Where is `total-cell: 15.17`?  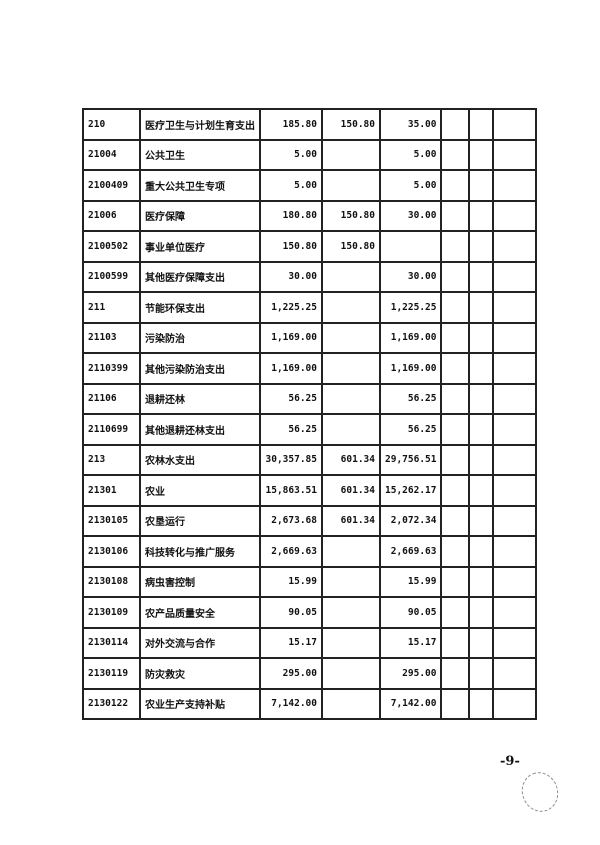
total-cell: 15.17 is located at coordinates (291, 642).